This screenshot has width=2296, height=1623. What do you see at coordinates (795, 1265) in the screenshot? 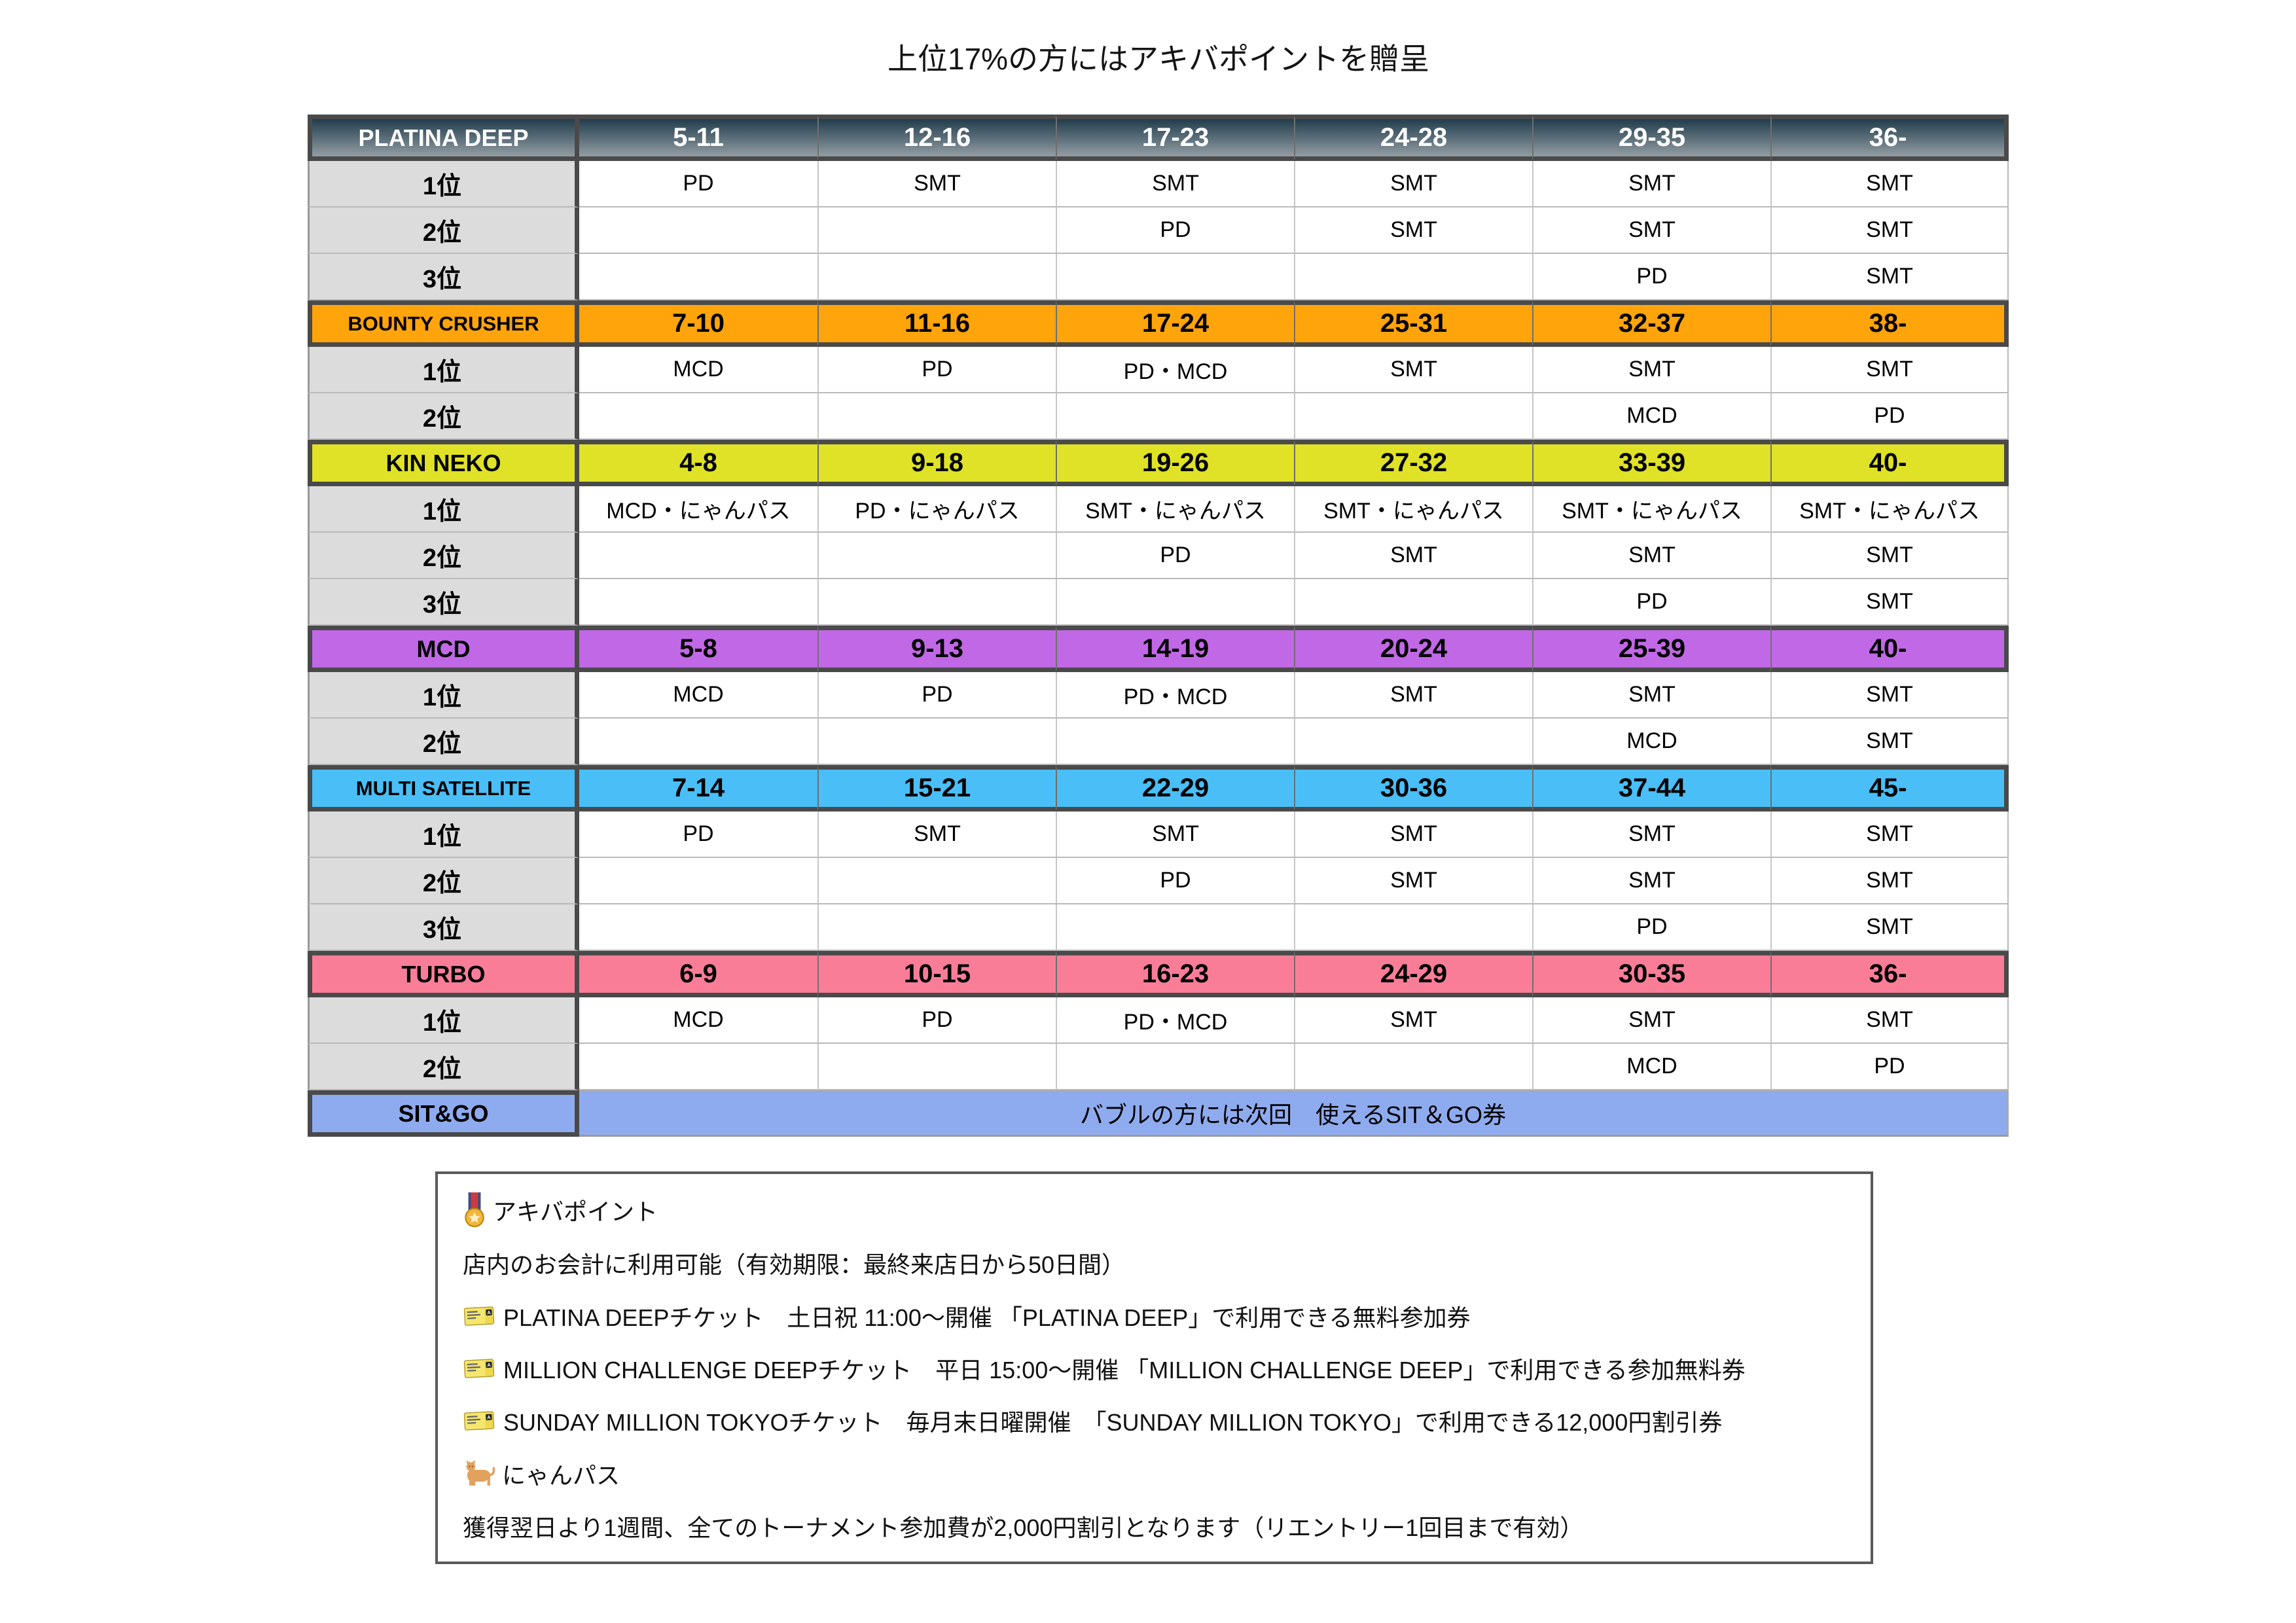
I see `legend-text: 店内のお会計に利用可能（有効期限：最終来店日から50日間）` at bounding box center [795, 1265].